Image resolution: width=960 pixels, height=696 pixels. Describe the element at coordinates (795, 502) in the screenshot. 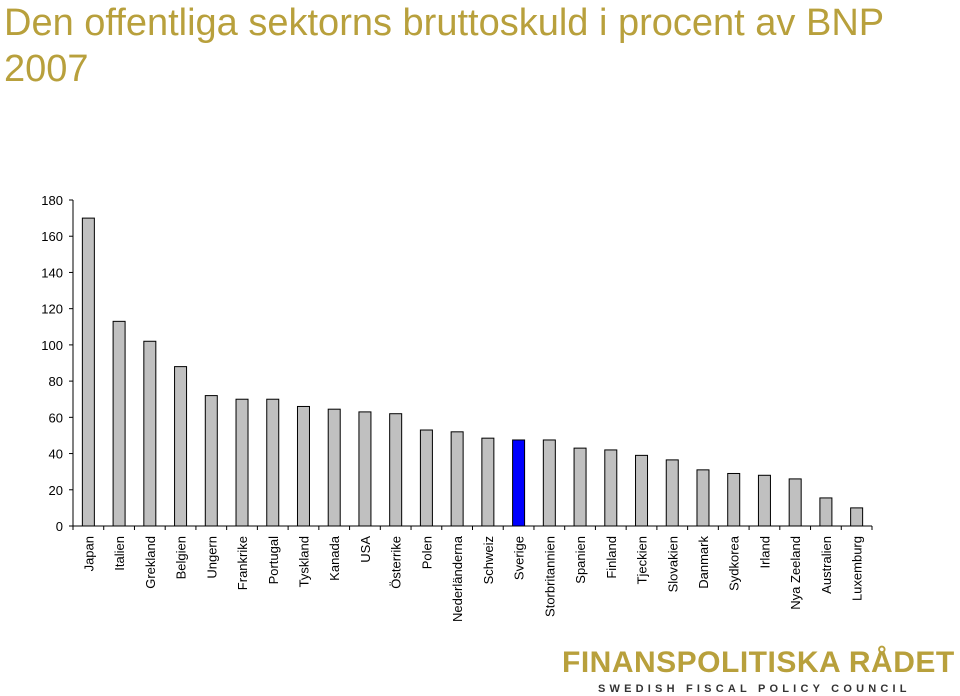

I see `bar-nya-zeeland` at that location.